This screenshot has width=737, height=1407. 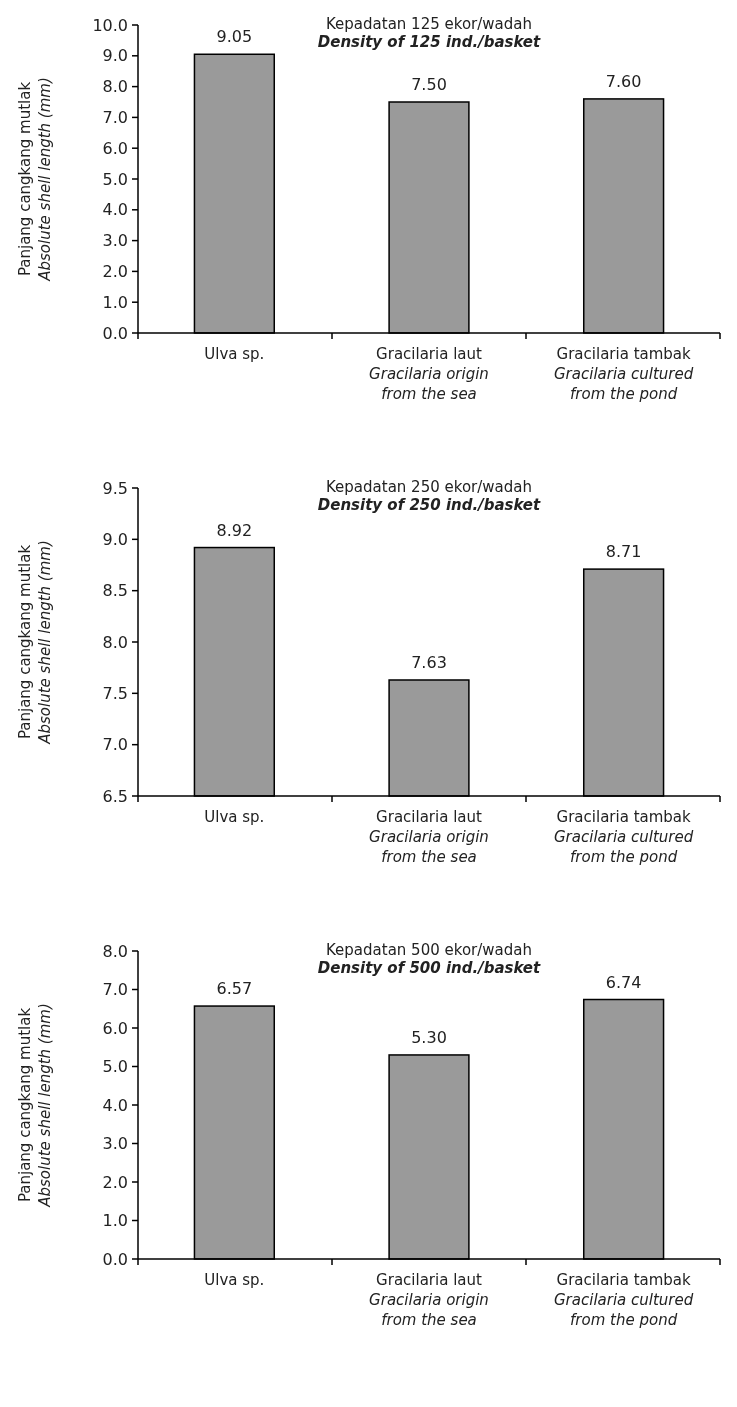 What do you see at coordinates (110, 25) in the screenshot?
I see `y-tick-label: 10.0` at bounding box center [110, 25].